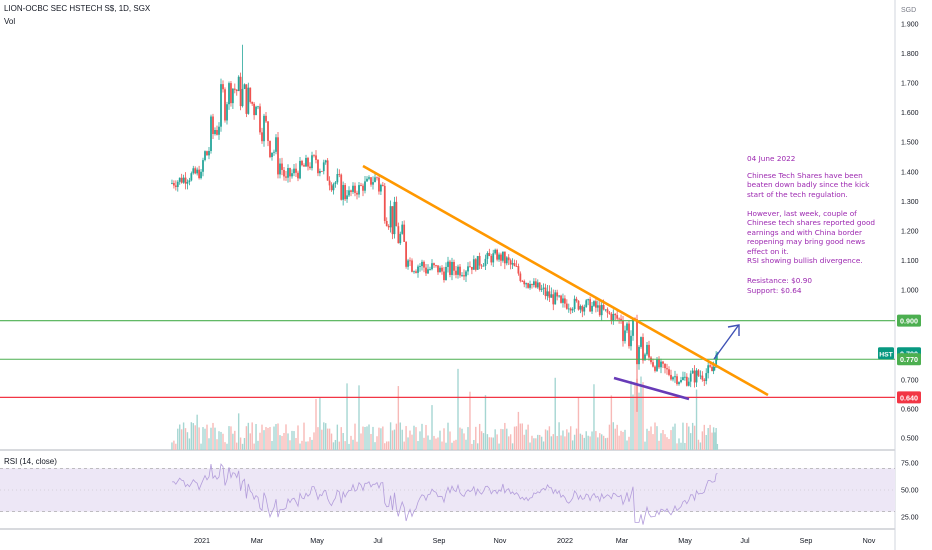  I want to click on divergence-line, so click(651, 388).